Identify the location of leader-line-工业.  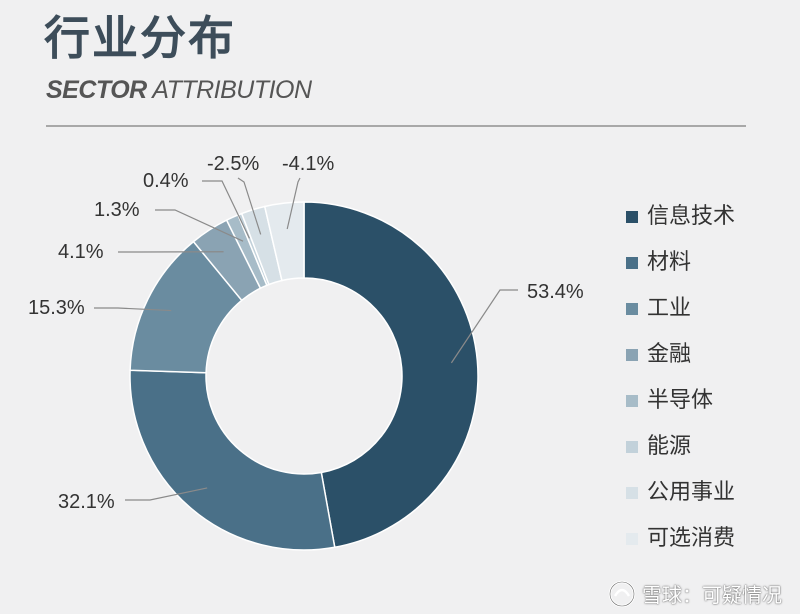
(133, 309).